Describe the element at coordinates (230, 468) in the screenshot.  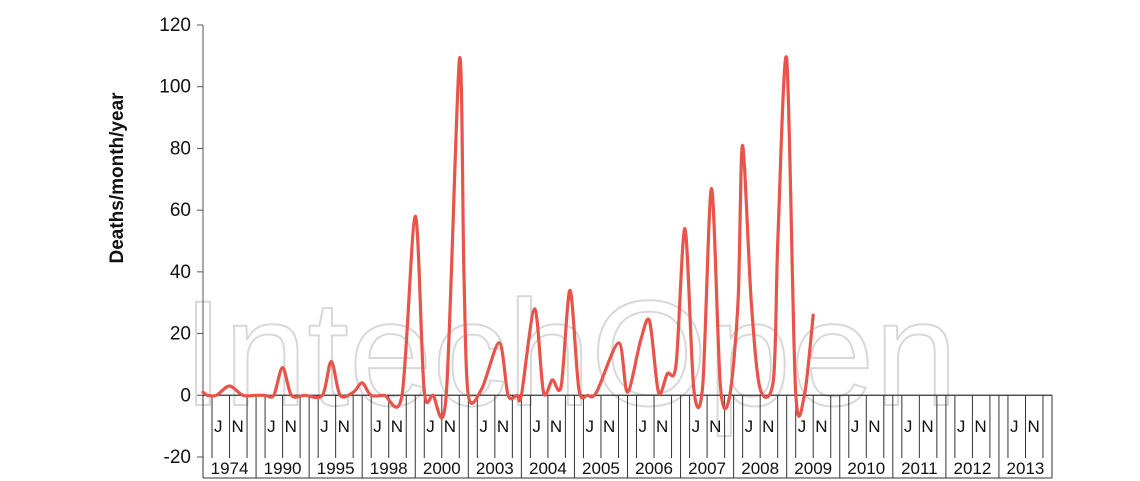
I see `x-tick-label: 1974` at that location.